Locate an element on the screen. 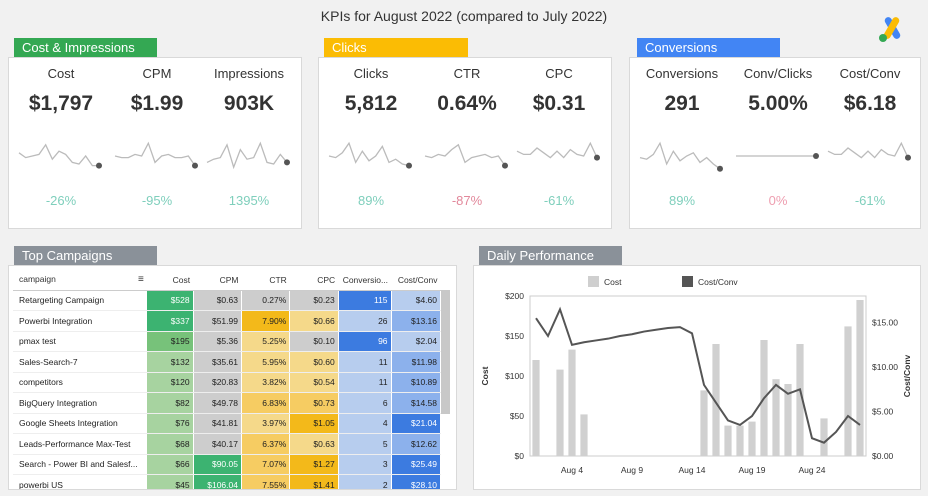 This screenshot has height=496, width=928. table-cell: $132 is located at coordinates (170, 362).